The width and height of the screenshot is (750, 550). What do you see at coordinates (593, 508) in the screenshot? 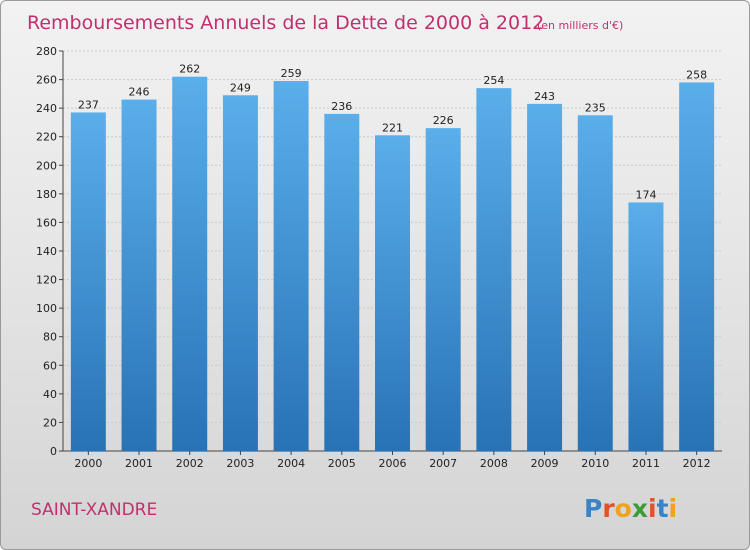
I see `logo-letter-0: P` at bounding box center [593, 508].